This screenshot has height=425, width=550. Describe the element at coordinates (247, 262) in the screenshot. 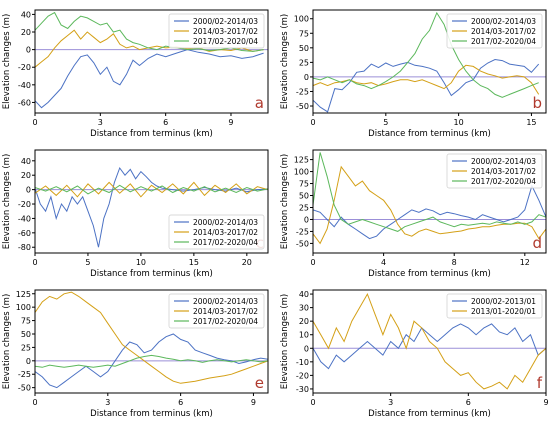

I see `x-tick-label: 20` at that location.